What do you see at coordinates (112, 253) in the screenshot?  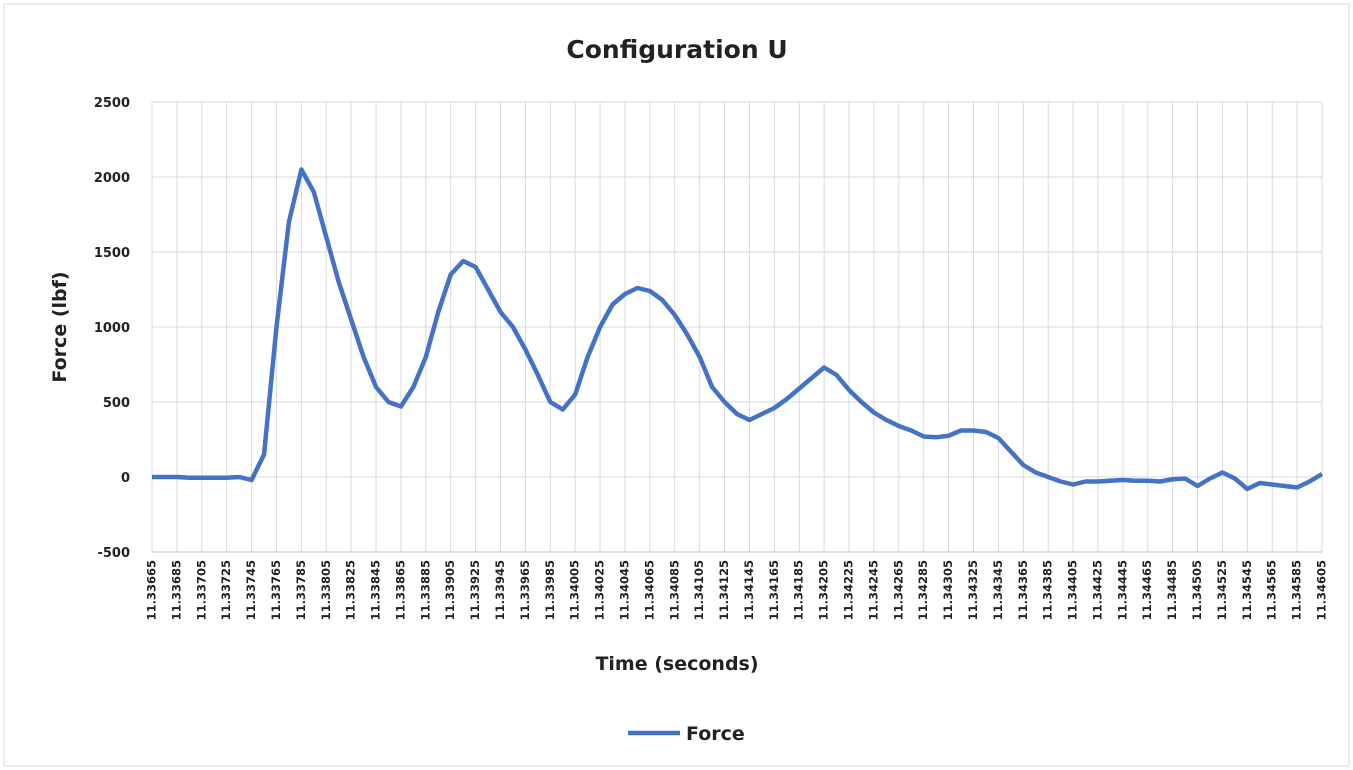 I see `y-tick-label: 1500` at bounding box center [112, 253].